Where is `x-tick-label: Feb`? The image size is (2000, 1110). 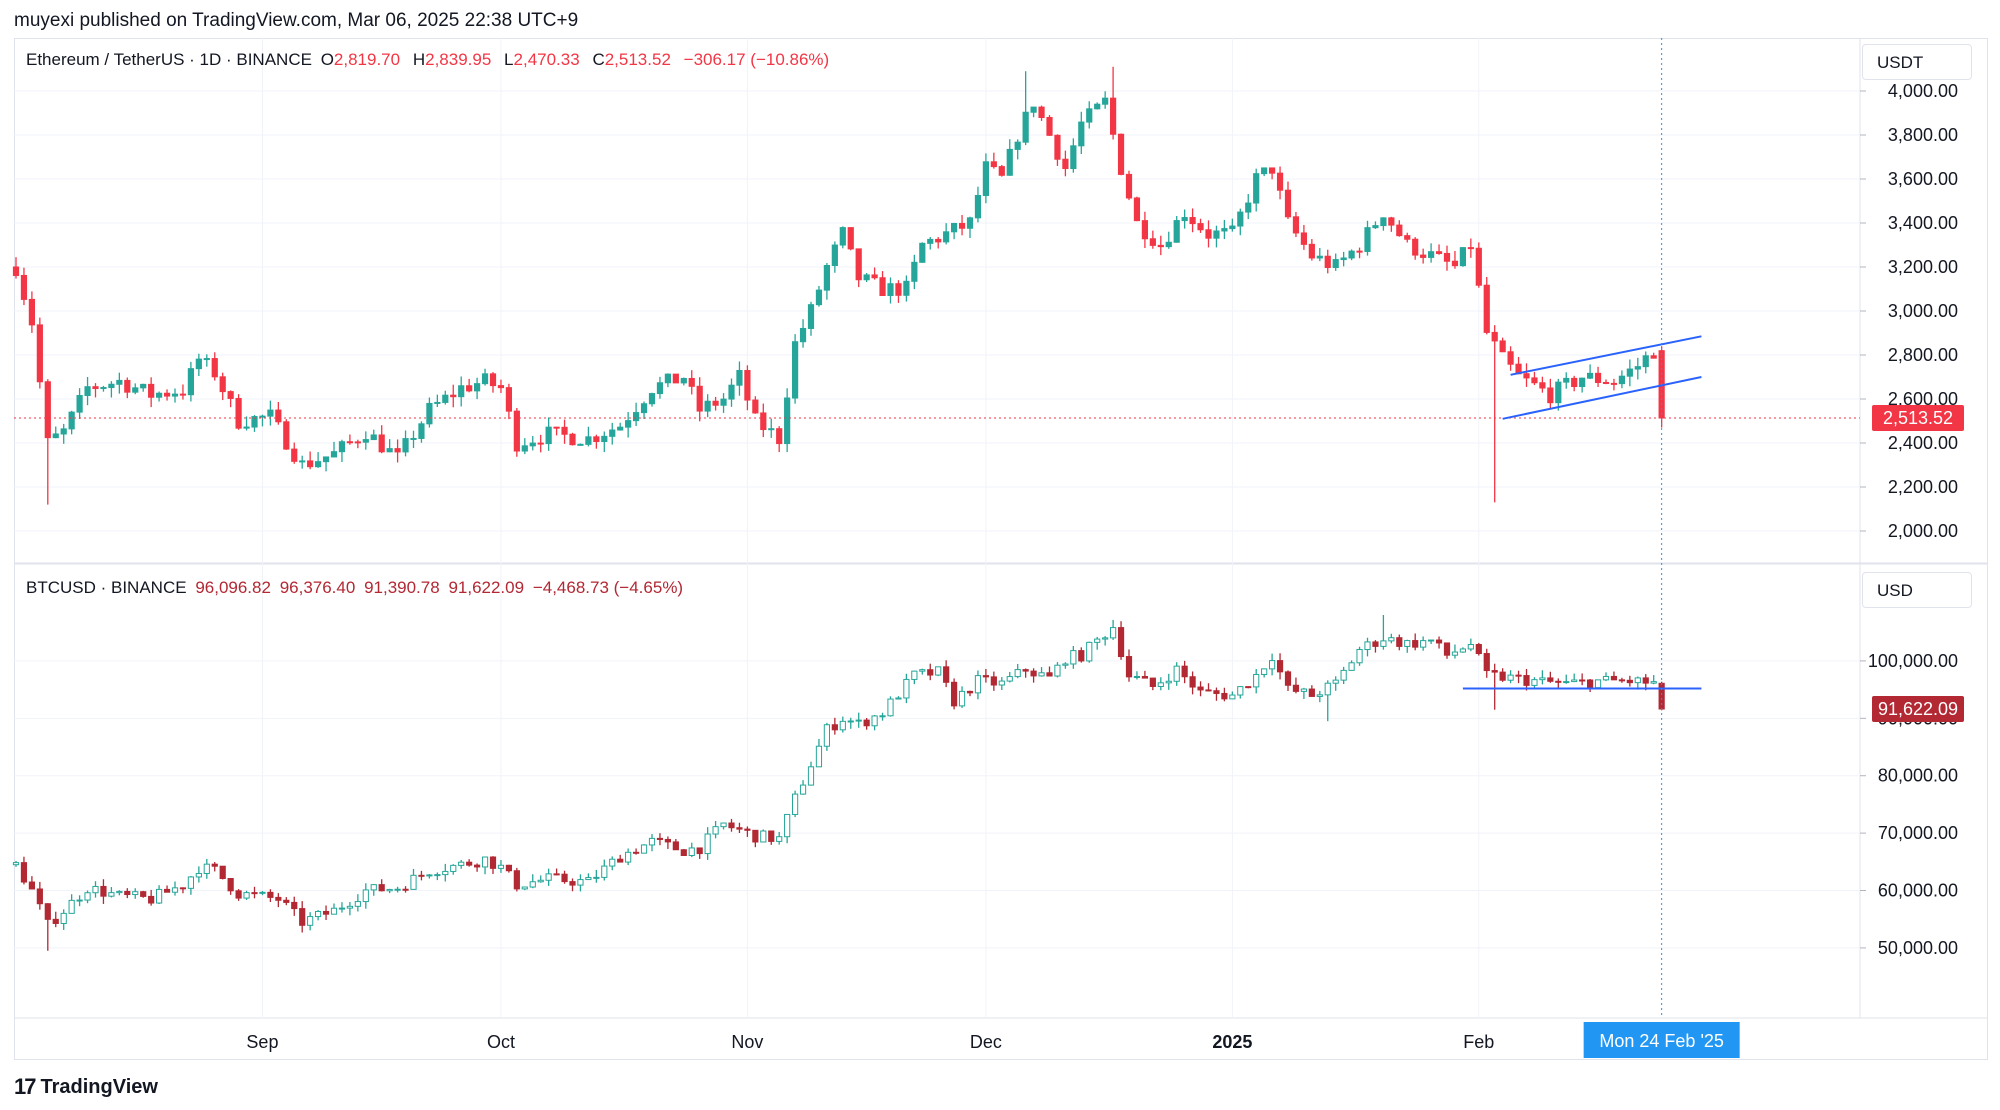 x-tick-label: Feb is located at coordinates (1478, 1042).